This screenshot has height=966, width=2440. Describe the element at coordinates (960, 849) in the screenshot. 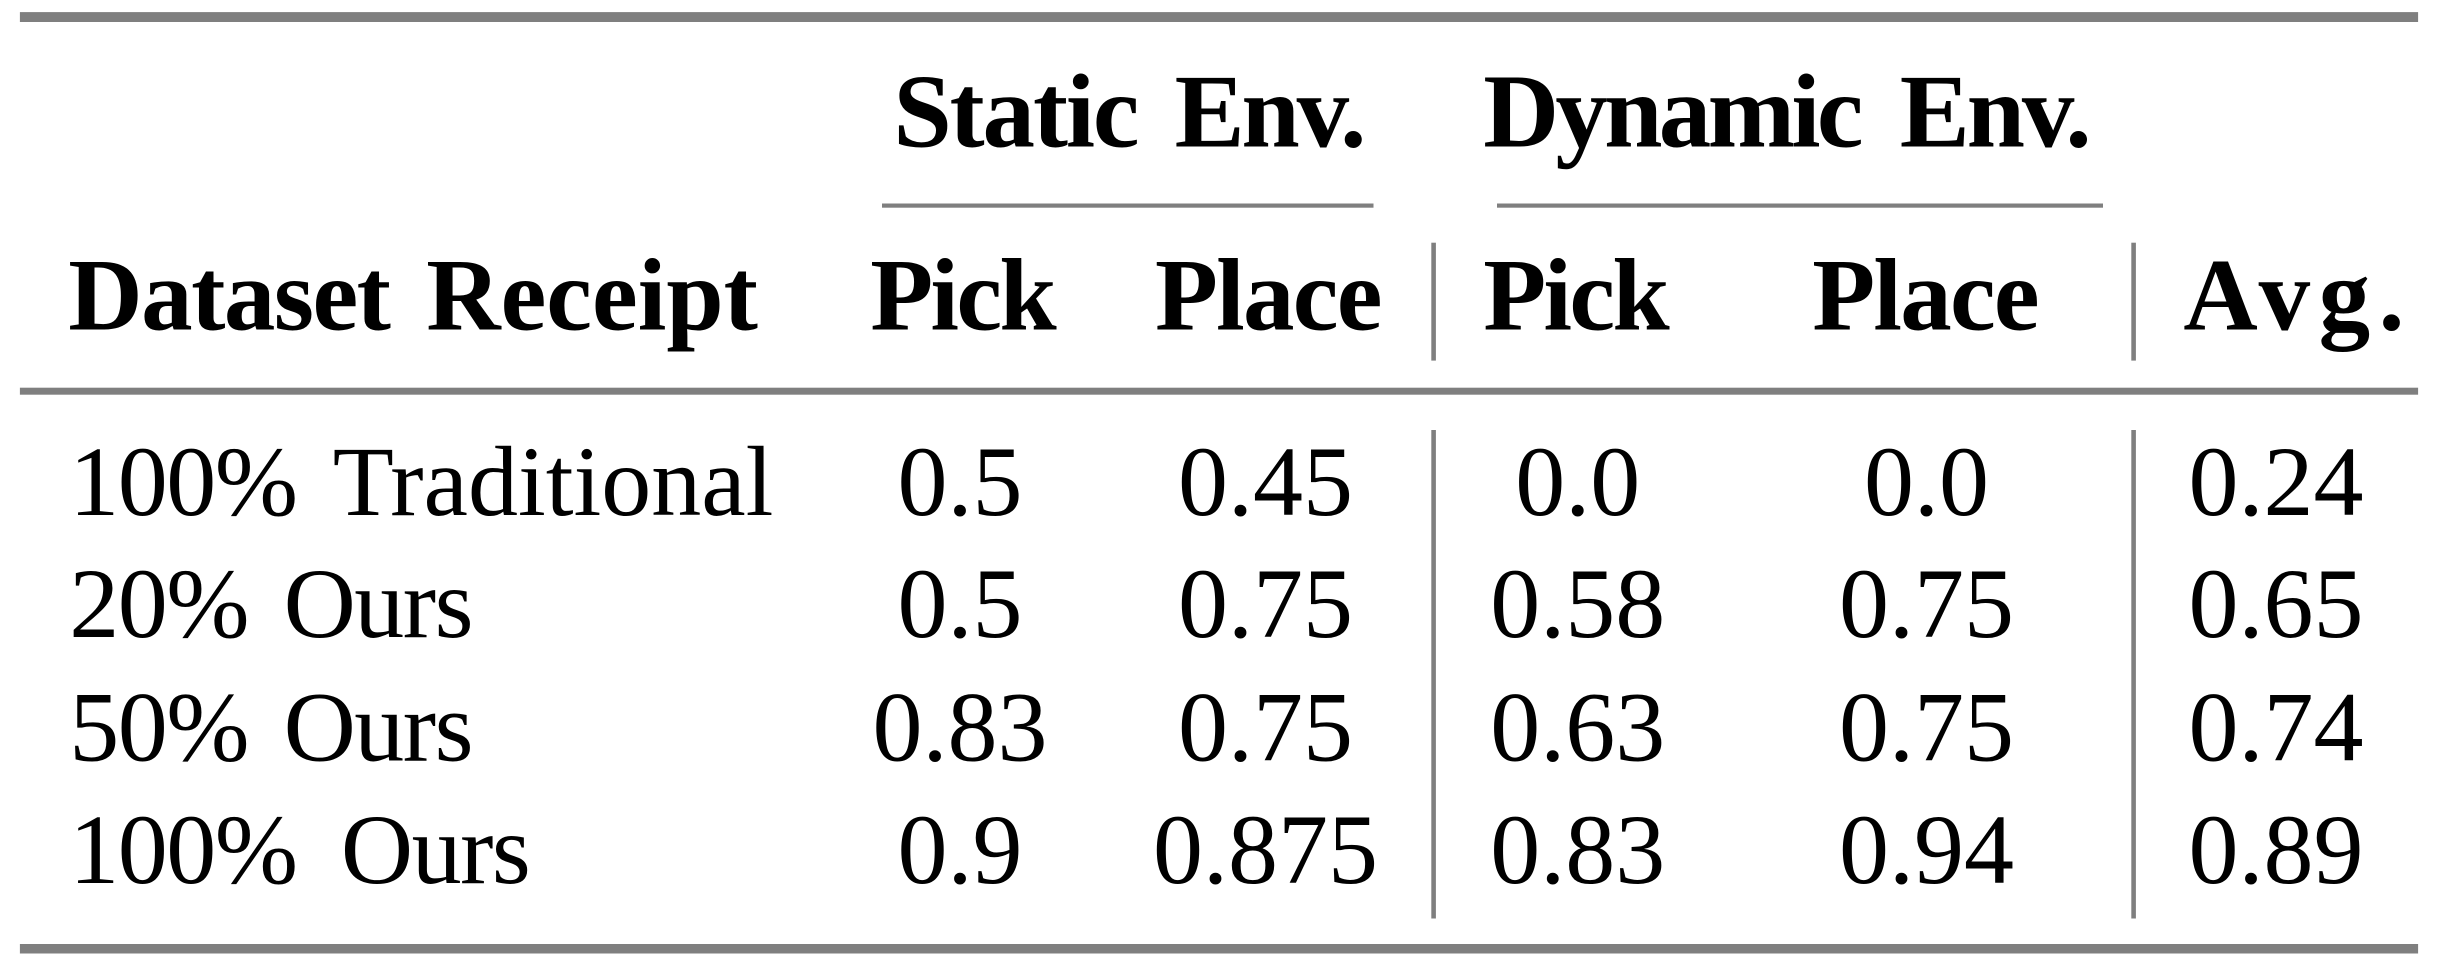

I see `svg-text: 0.9` at that location.